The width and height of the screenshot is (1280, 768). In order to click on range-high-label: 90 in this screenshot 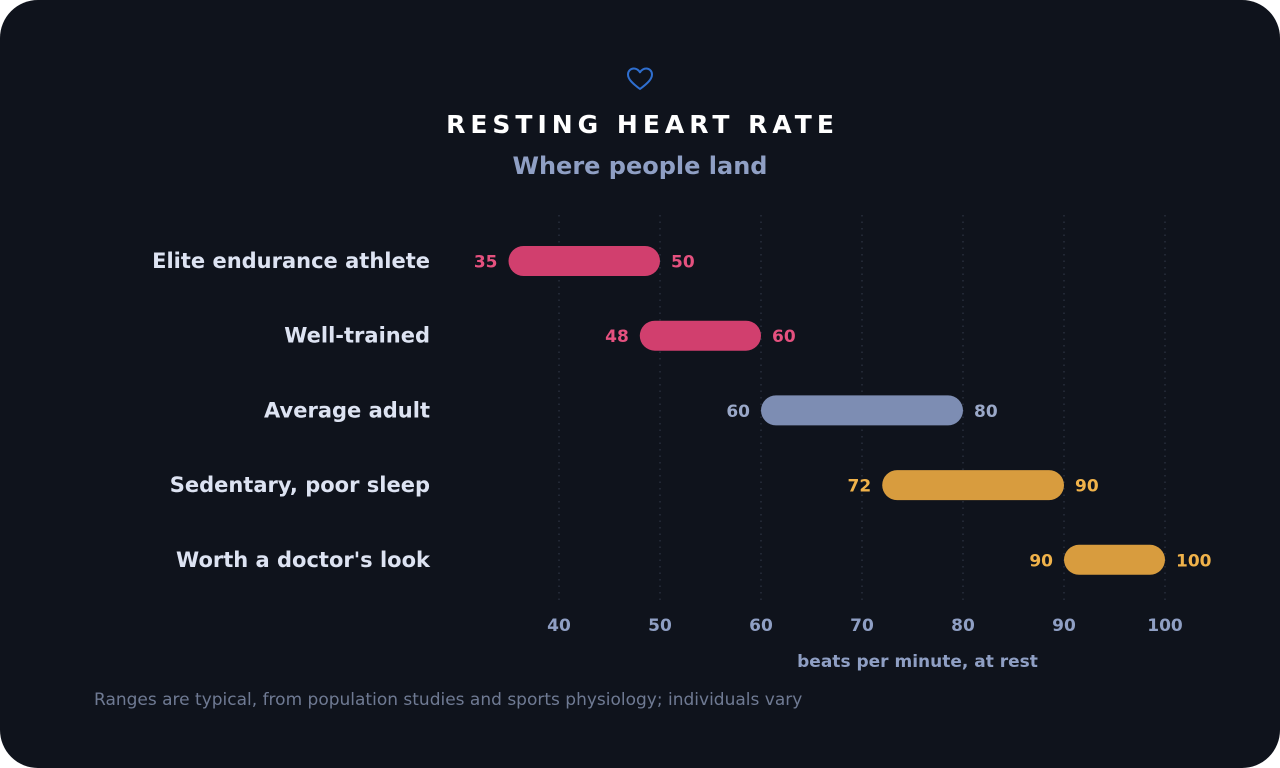, I will do `click(1087, 487)`.